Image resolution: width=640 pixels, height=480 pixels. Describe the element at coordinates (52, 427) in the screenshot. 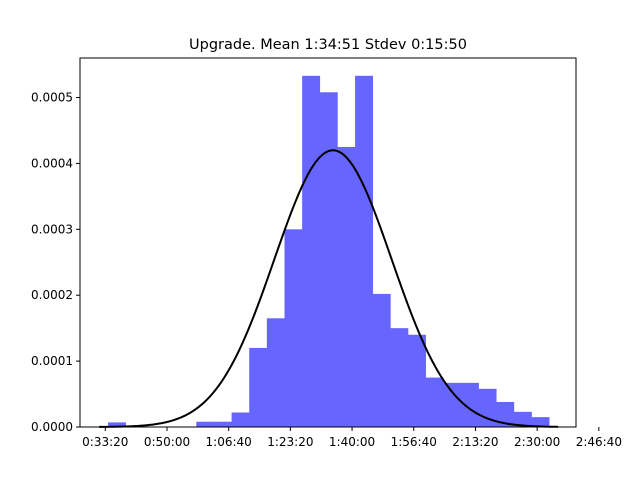

I see `y-tick-label: 0.0000` at that location.